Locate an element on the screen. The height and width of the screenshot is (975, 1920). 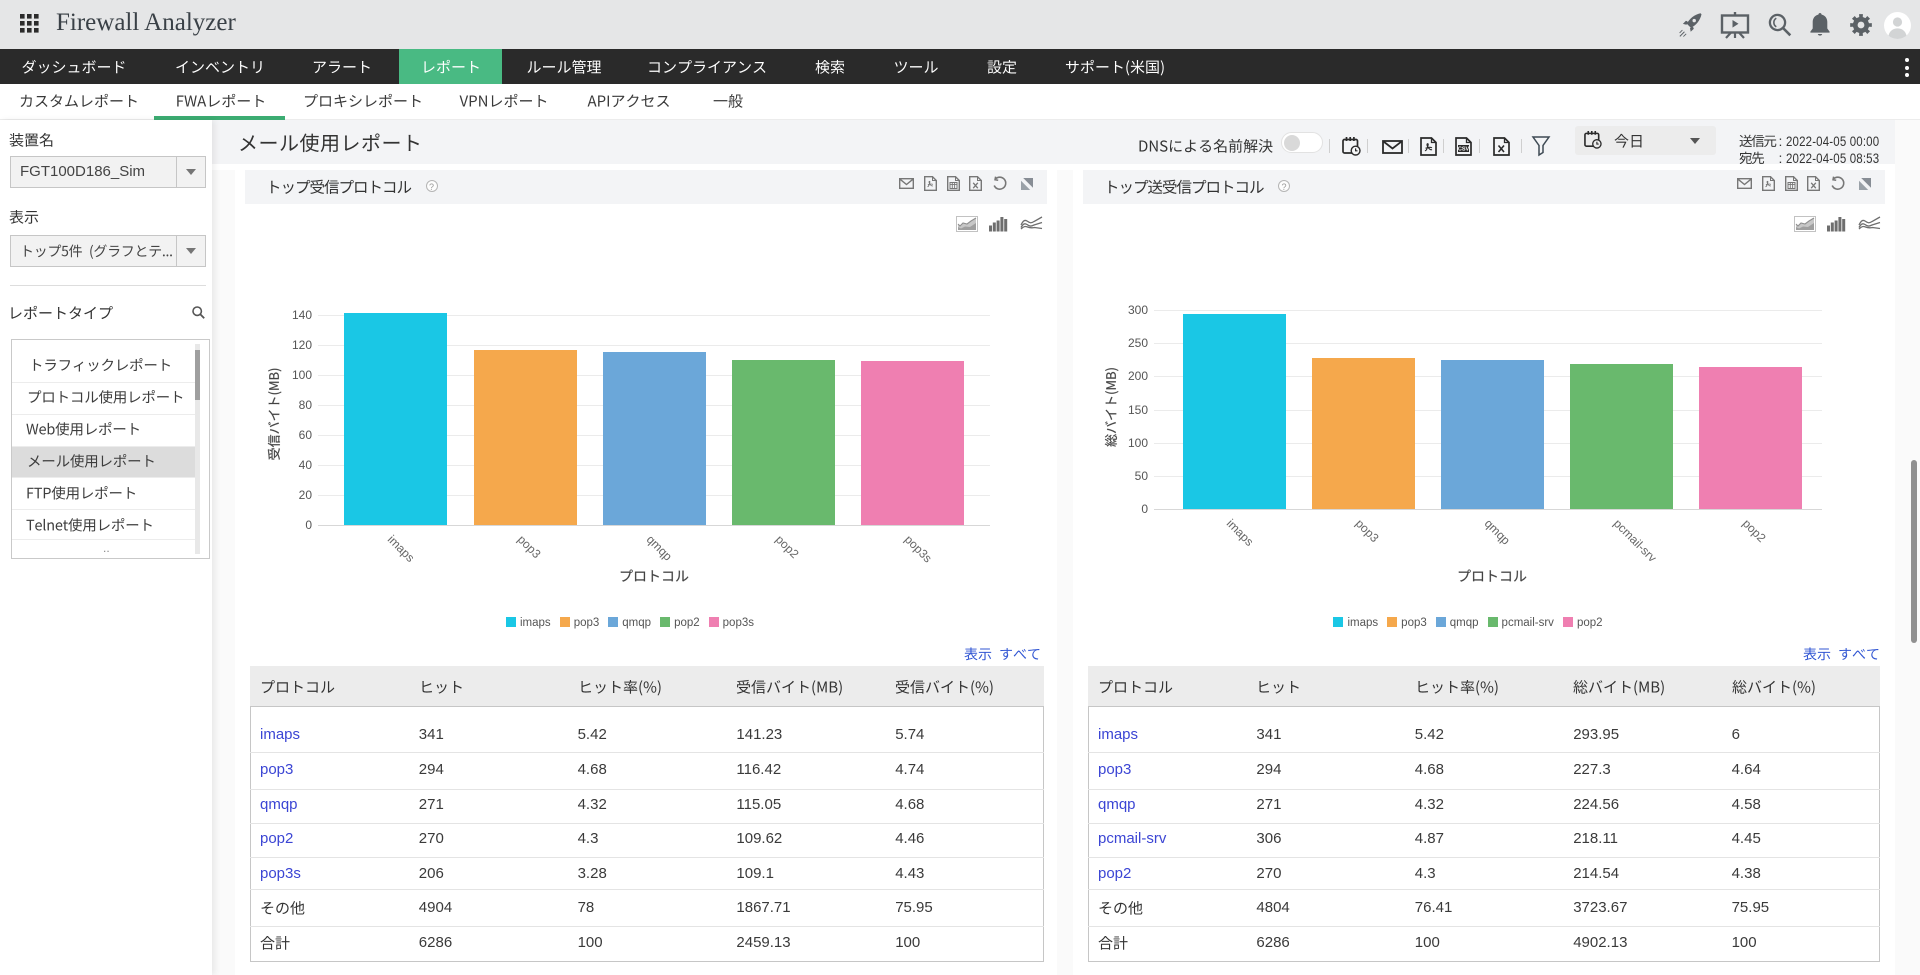
svg-text: CSV is located at coordinates (1464, 150).